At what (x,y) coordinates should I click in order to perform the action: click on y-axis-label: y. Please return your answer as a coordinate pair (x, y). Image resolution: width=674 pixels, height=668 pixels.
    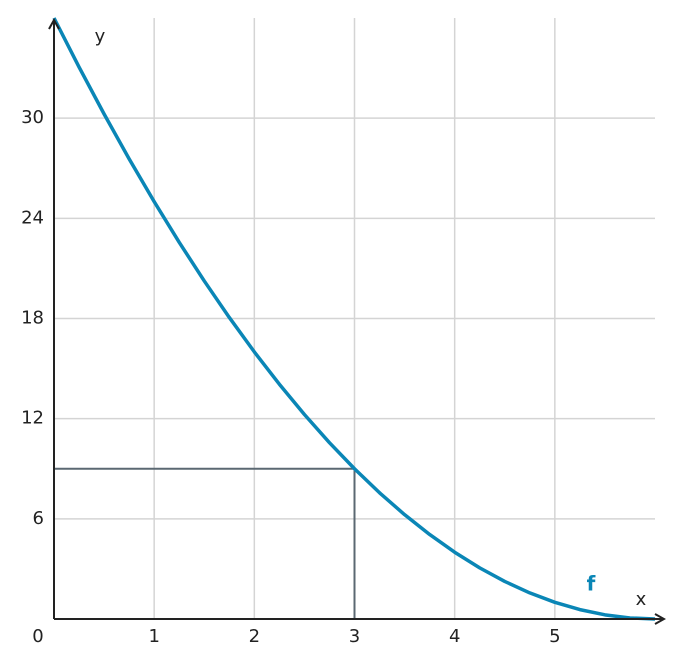
    Looking at the image, I should click on (100, 36).